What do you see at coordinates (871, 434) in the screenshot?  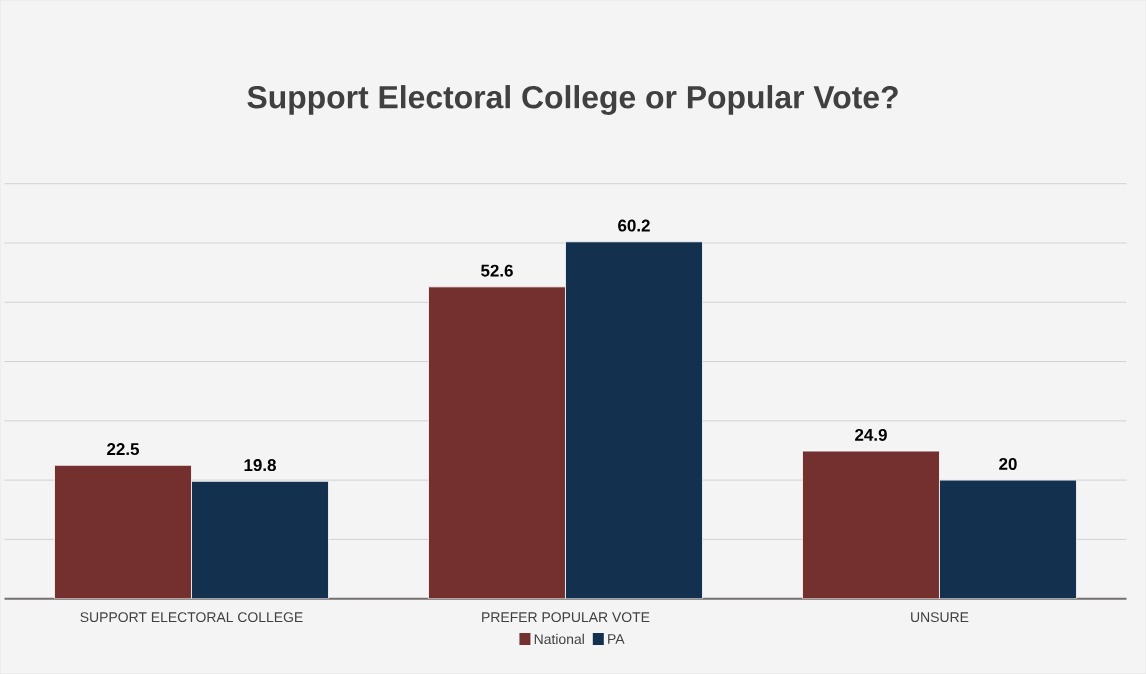 I see `data-label: 24.9` at bounding box center [871, 434].